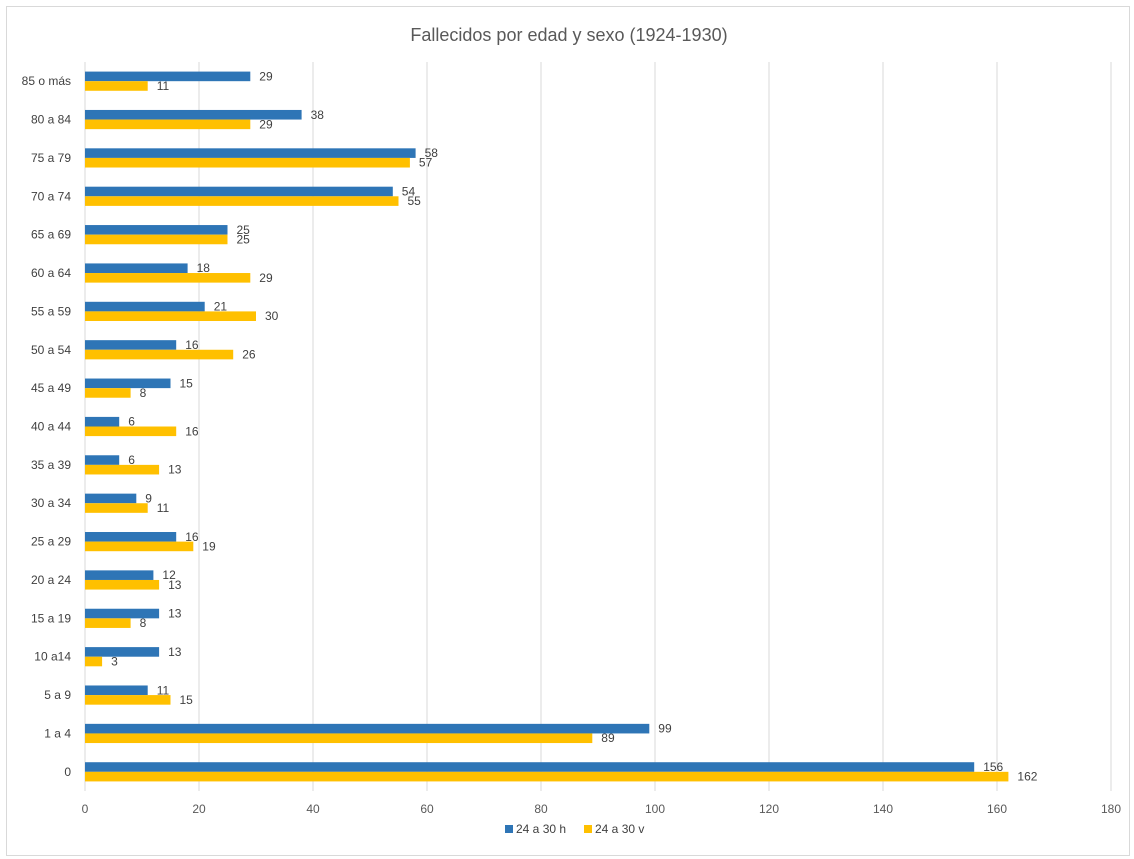 This screenshot has width=1134, height=859. What do you see at coordinates (619, 829) in the screenshot?
I see `legend-label: 24 a 30 v` at bounding box center [619, 829].